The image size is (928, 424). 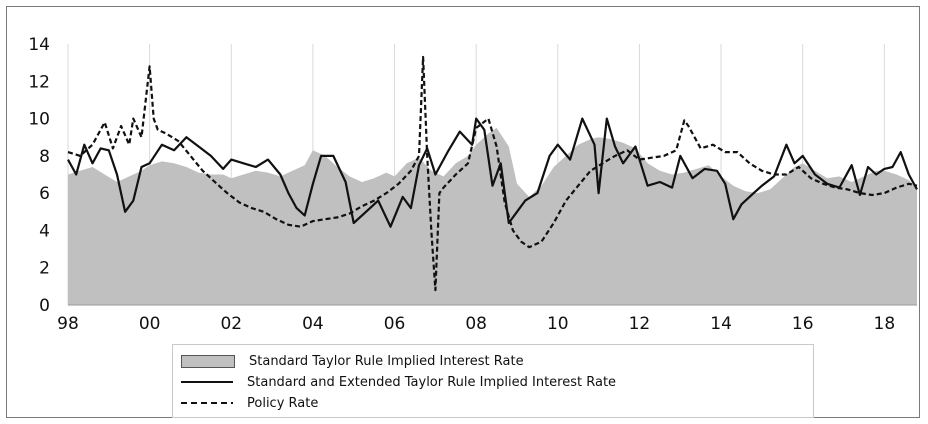 I want to click on y-tick-label: 0, so click(x=44, y=306).